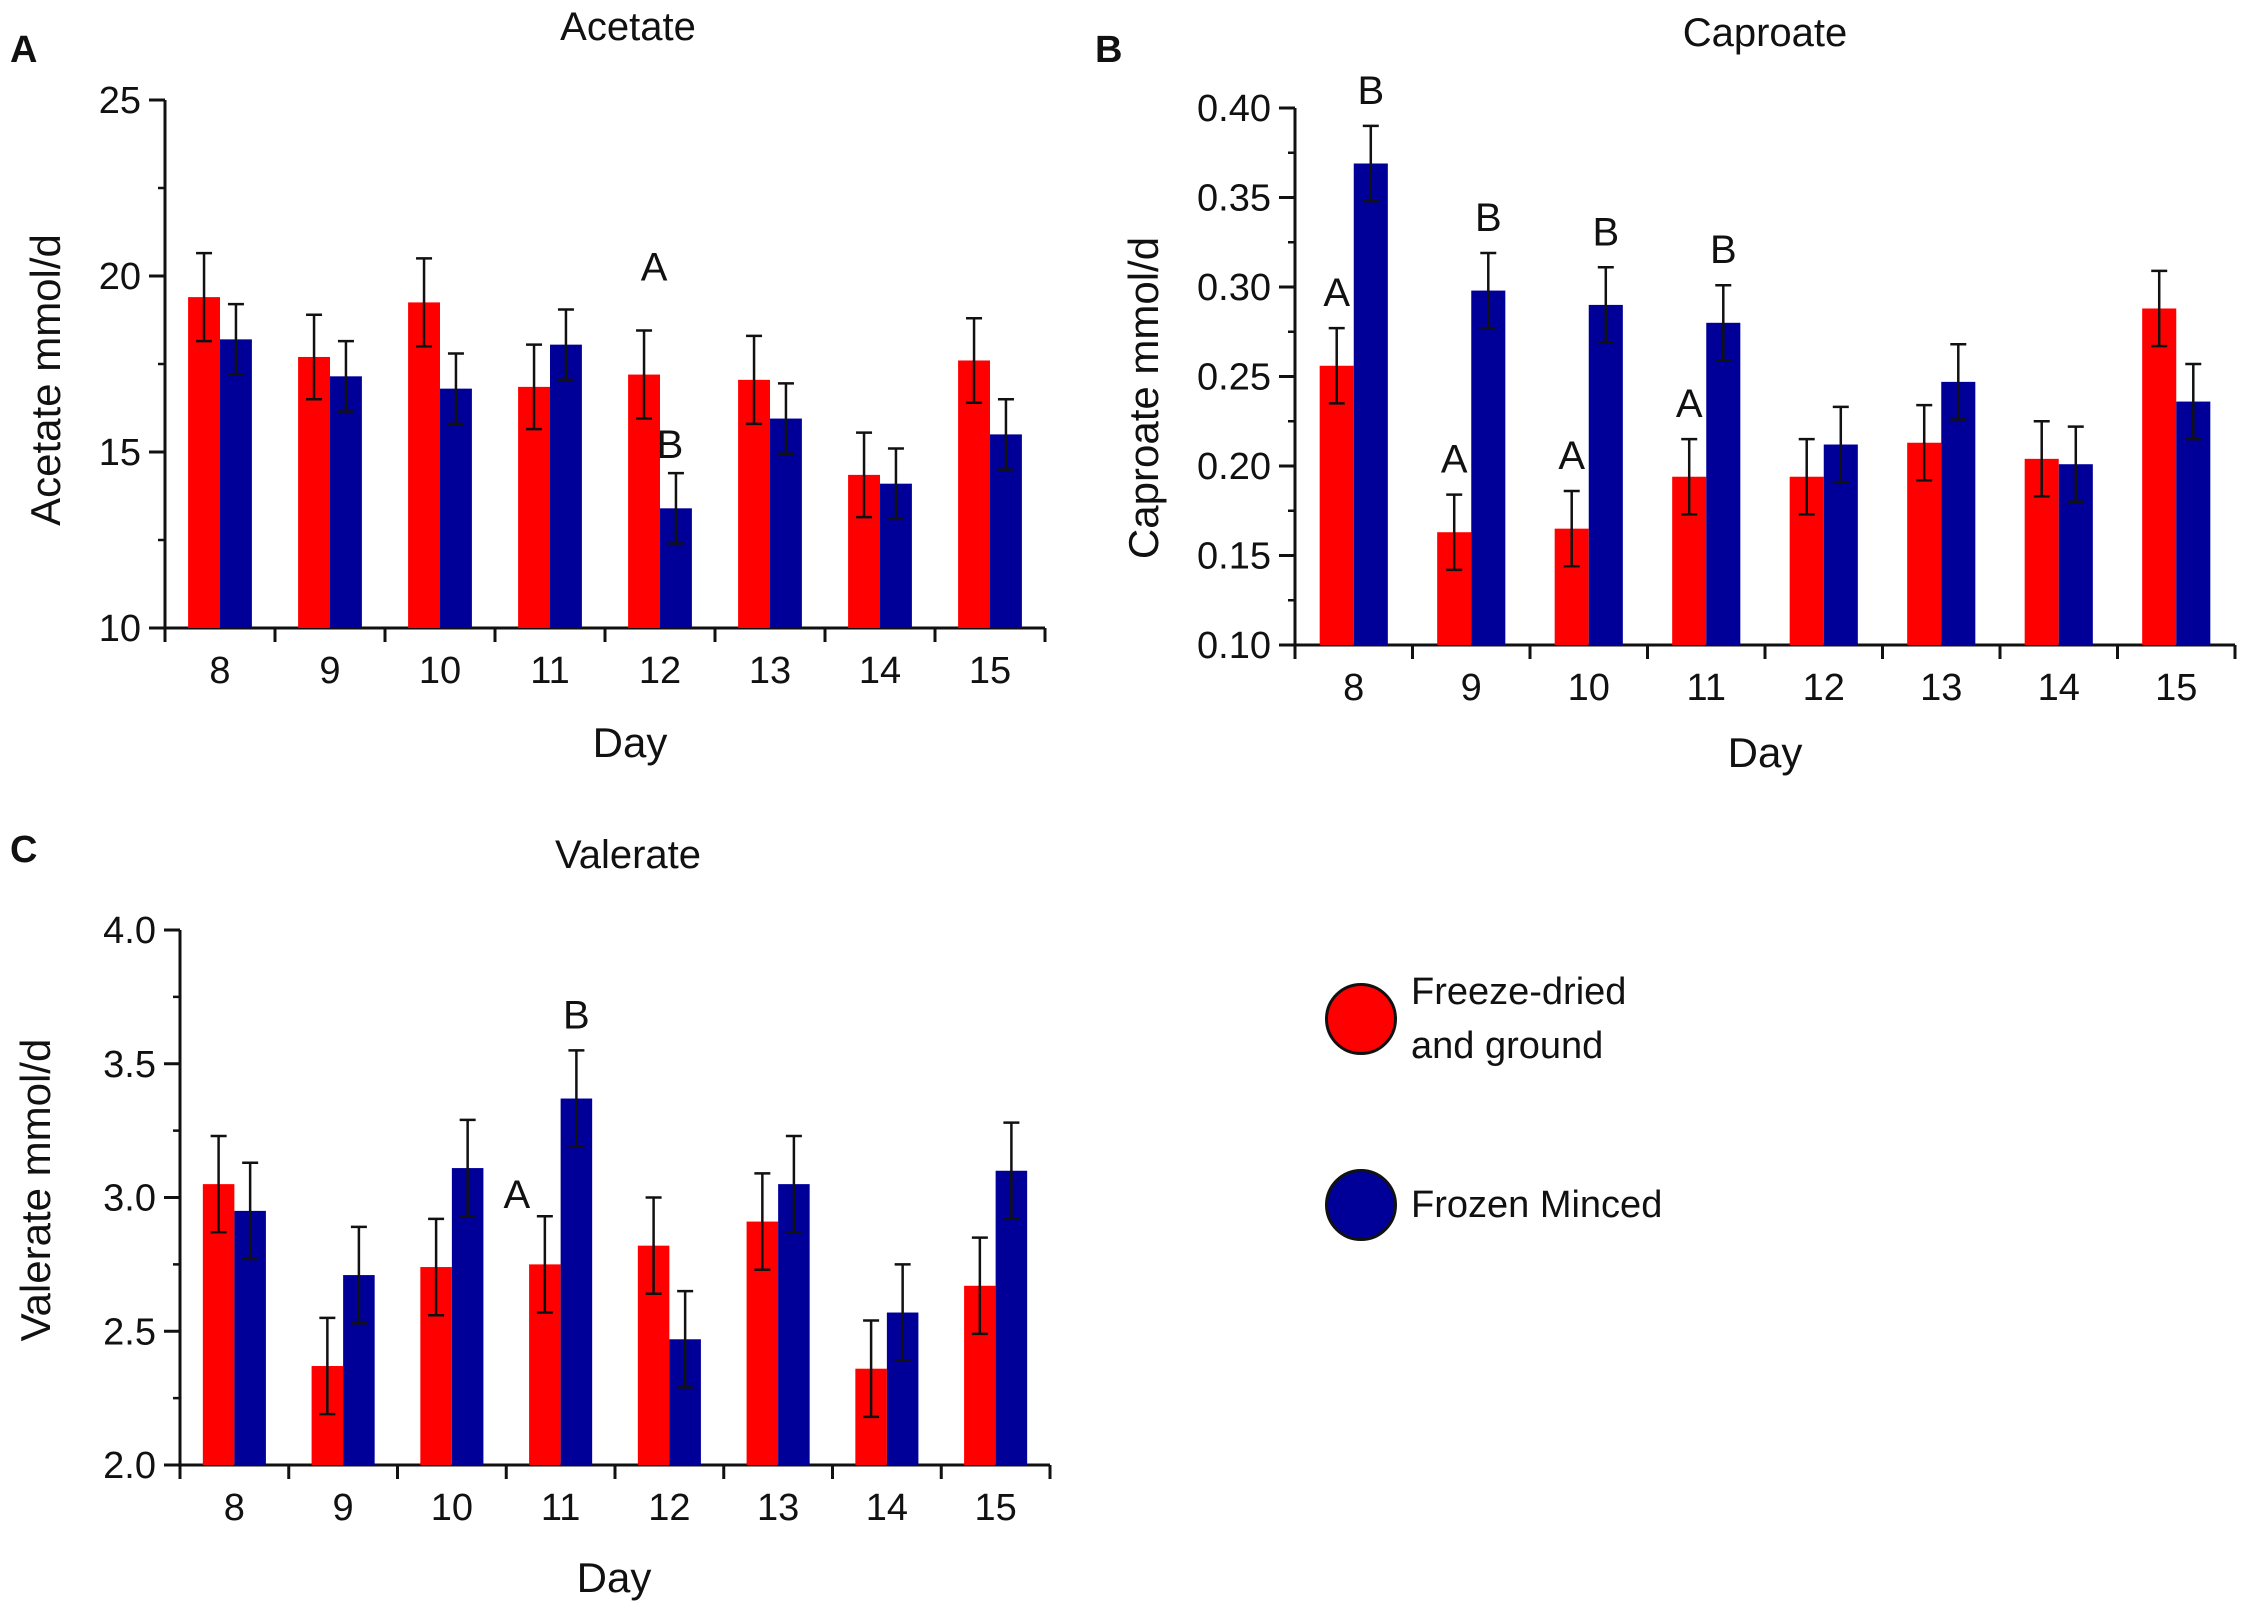 This screenshot has height=1607, width=2246. What do you see at coordinates (630, 742) in the screenshot?
I see `x-axis-label-acetate: Day` at bounding box center [630, 742].